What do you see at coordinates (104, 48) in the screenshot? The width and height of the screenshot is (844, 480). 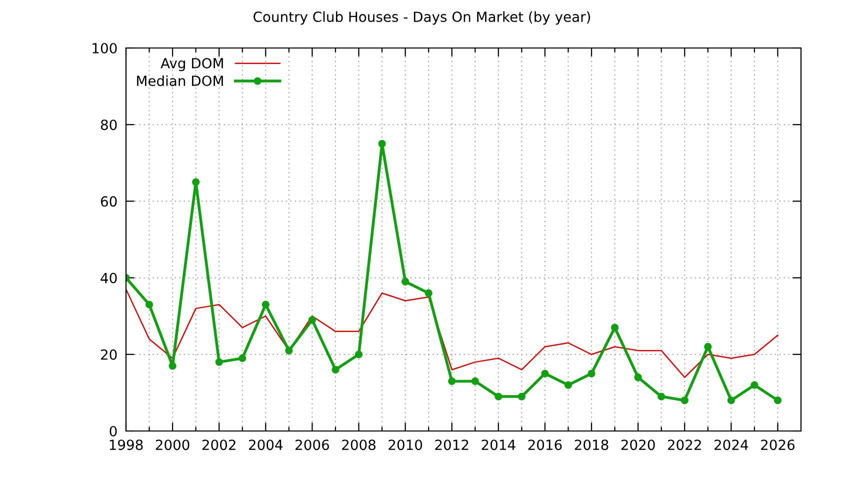 I see `y-tick-label: 100` at bounding box center [104, 48].